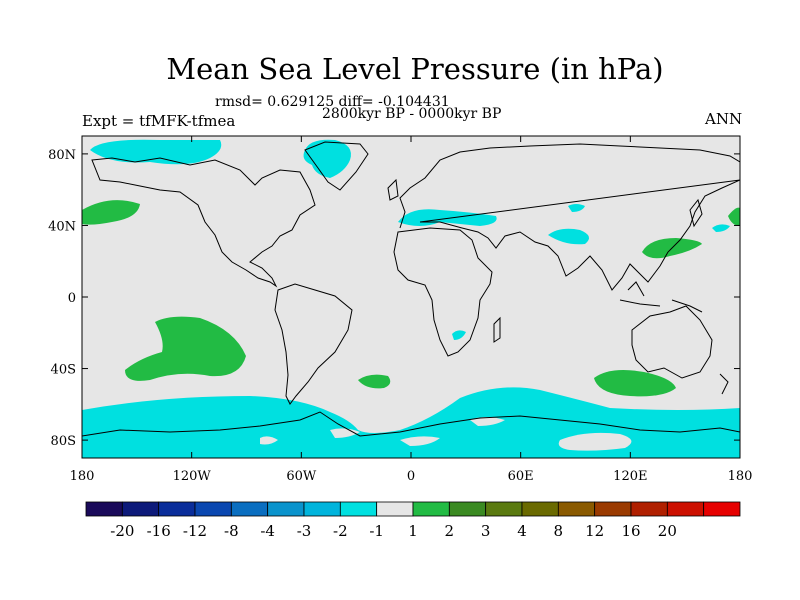 The image size is (800, 600). Describe the element at coordinates (522, 531) in the screenshot. I see `colorbar-label: 4` at that location.